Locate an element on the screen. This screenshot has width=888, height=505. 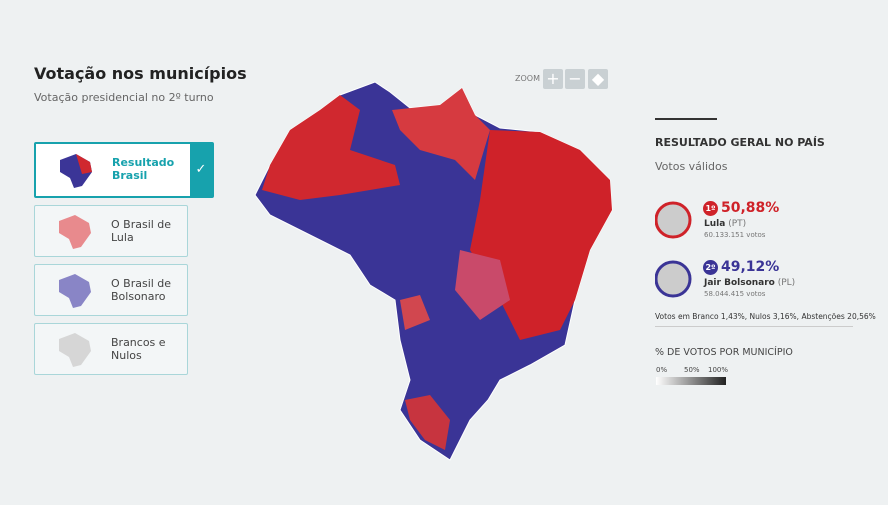
zoom-reset: ◆ is located at coordinates (598, 79).